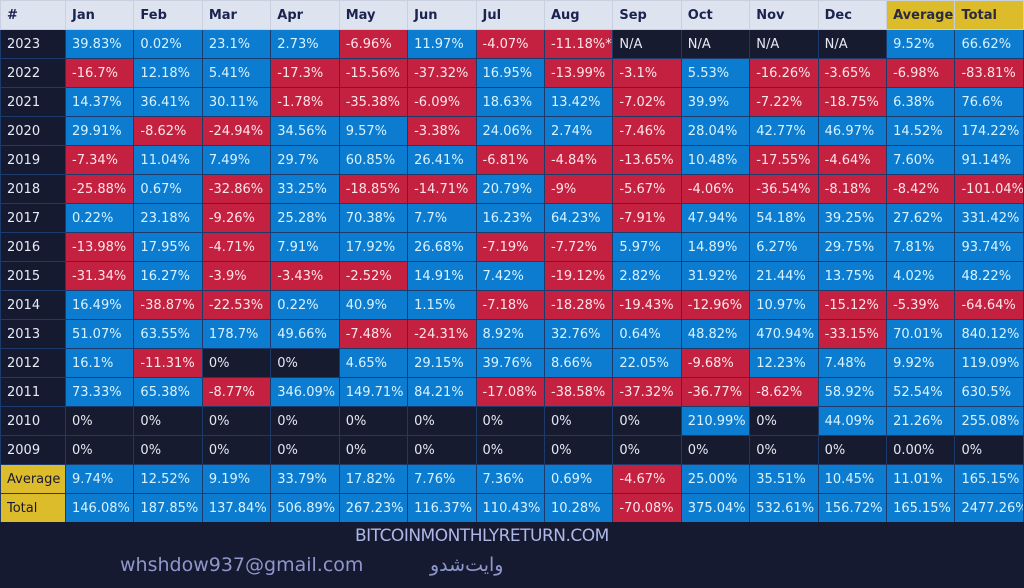 This screenshot has height=588, width=1024. I want to click on return-cell-apr: 346.09%, so click(305, 392).